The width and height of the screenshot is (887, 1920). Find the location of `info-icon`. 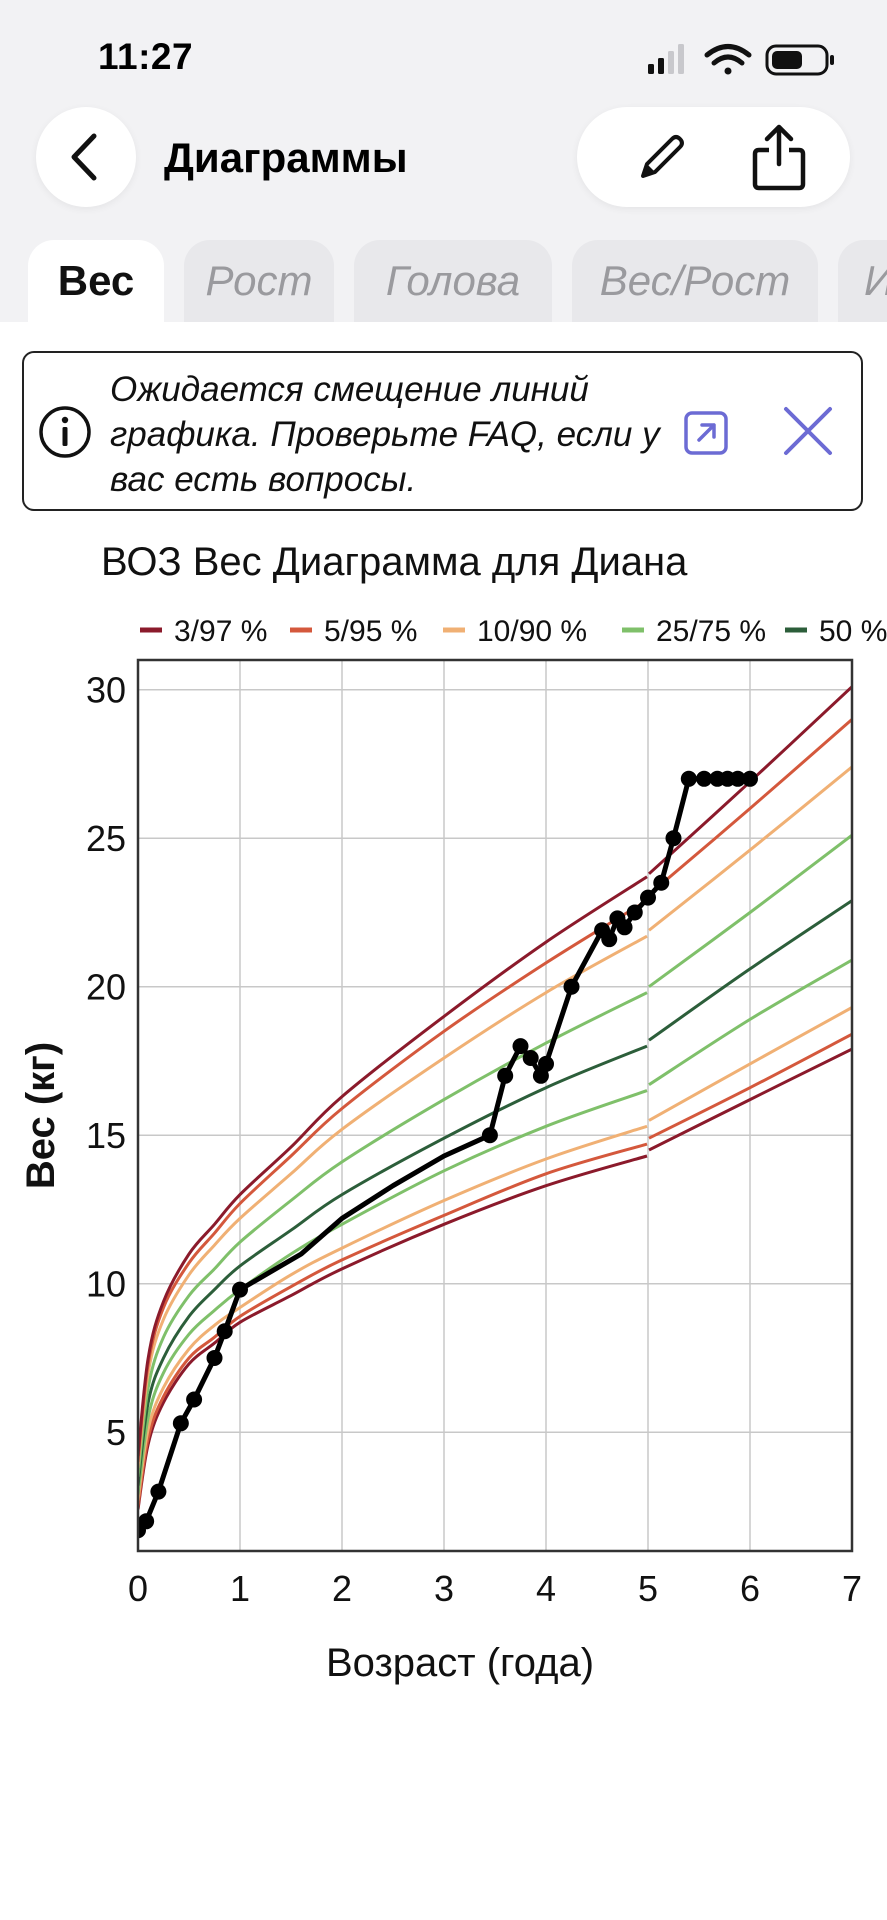

info-icon is located at coordinates (65, 432).